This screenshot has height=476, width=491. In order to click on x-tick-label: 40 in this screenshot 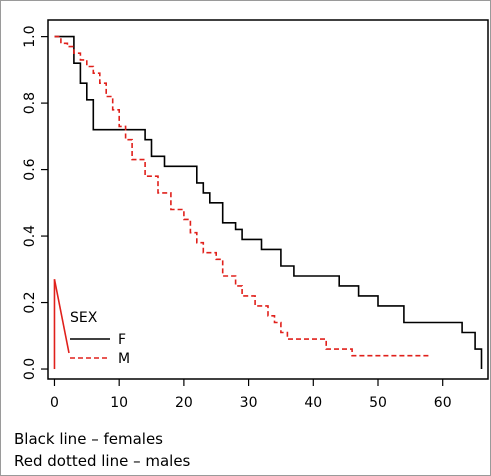, I will do `click(313, 403)`.